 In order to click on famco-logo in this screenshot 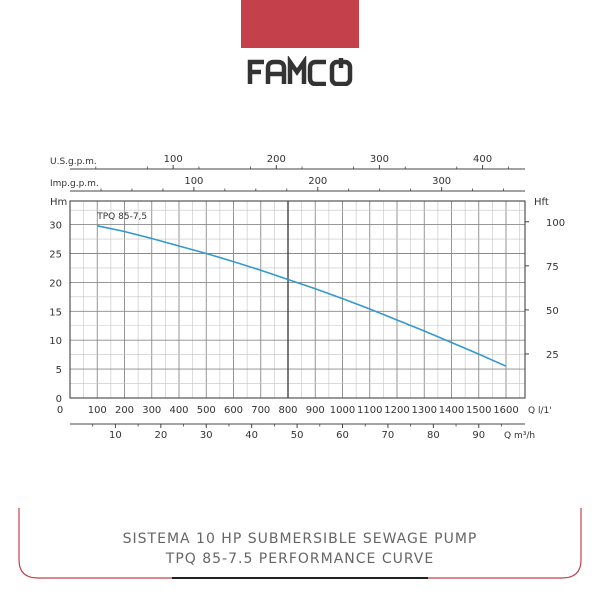, I will do `click(300, 71)`.